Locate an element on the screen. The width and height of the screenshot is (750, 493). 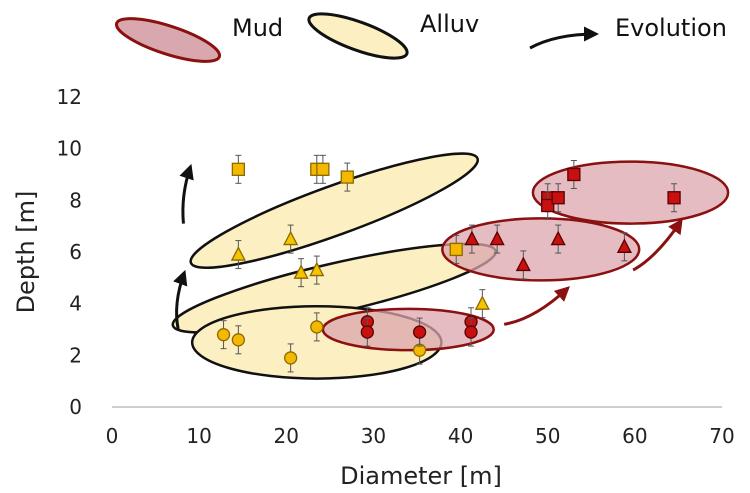
legend-mud-swatch is located at coordinates (168, 40).